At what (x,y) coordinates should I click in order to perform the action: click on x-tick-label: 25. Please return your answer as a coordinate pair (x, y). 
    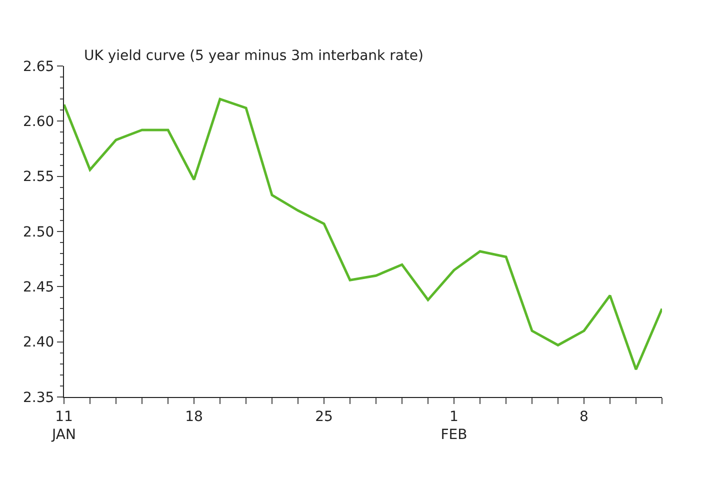
    Looking at the image, I should click on (324, 416).